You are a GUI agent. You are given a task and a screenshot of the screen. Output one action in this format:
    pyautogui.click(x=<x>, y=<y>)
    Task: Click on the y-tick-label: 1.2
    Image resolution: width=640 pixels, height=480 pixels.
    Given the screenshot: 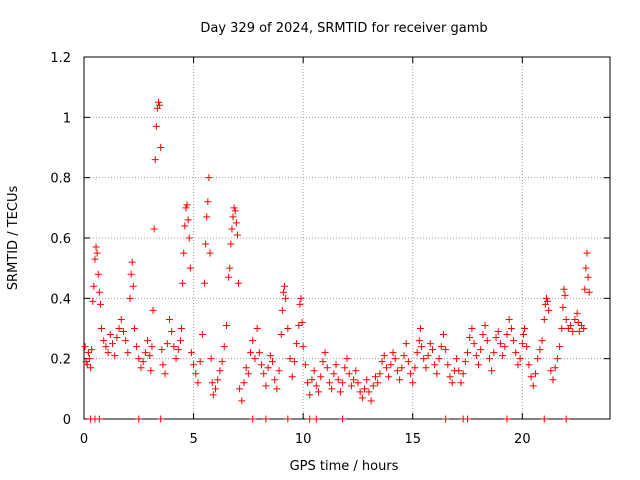 What is the action you would take?
    pyautogui.click(x=60, y=58)
    